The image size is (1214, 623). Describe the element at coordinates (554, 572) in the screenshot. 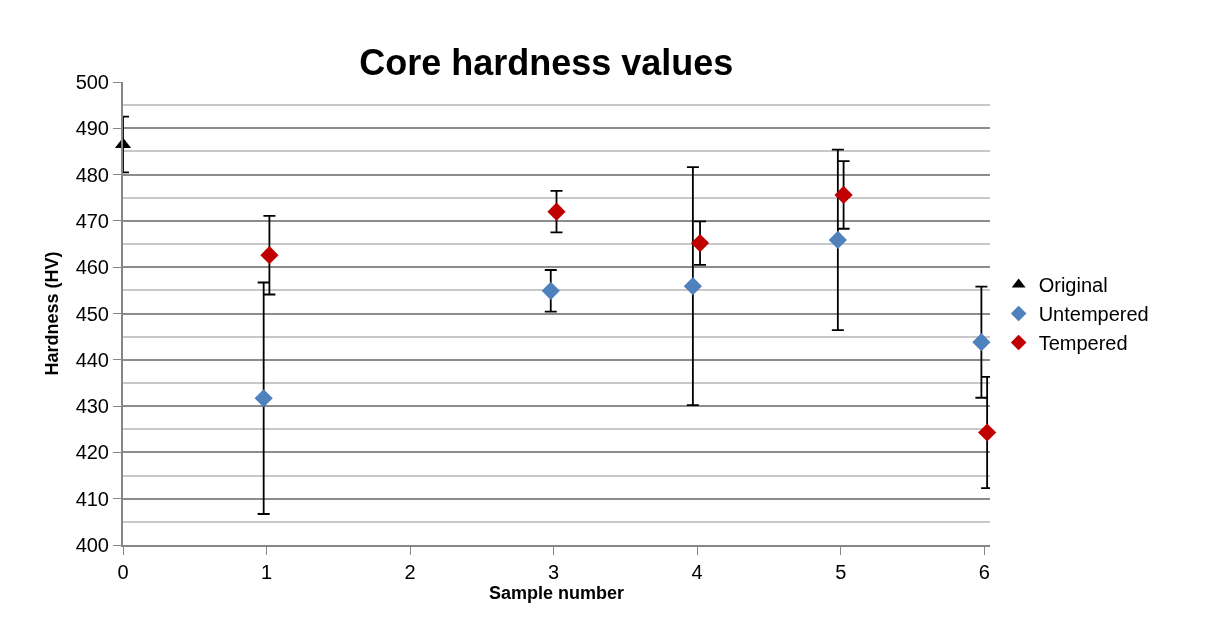

I see `x-tick-label: 3` at that location.